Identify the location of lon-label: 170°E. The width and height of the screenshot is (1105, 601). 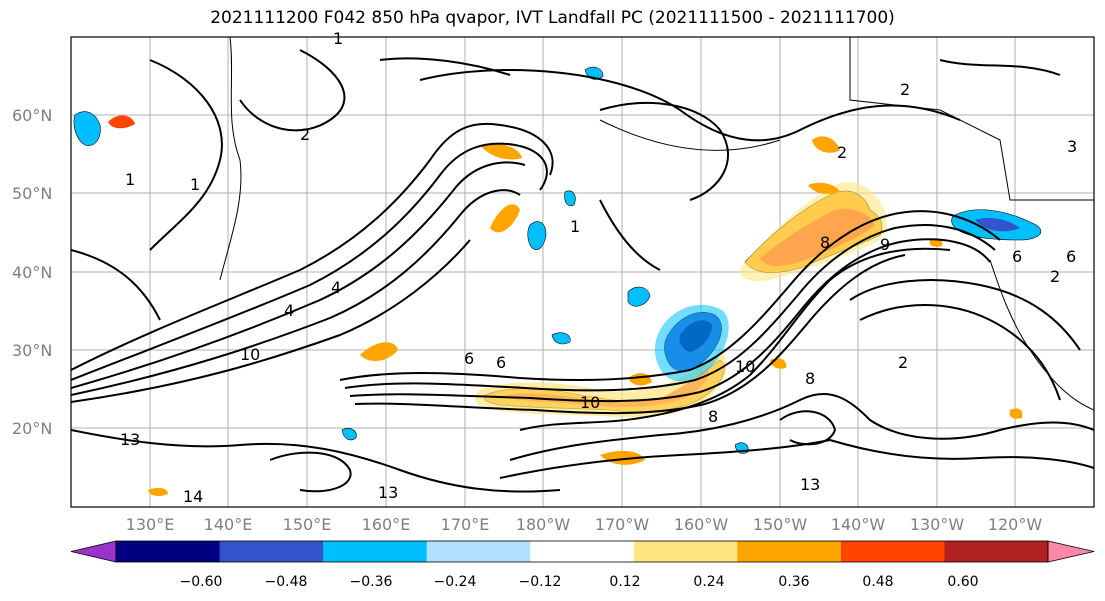
(465, 524).